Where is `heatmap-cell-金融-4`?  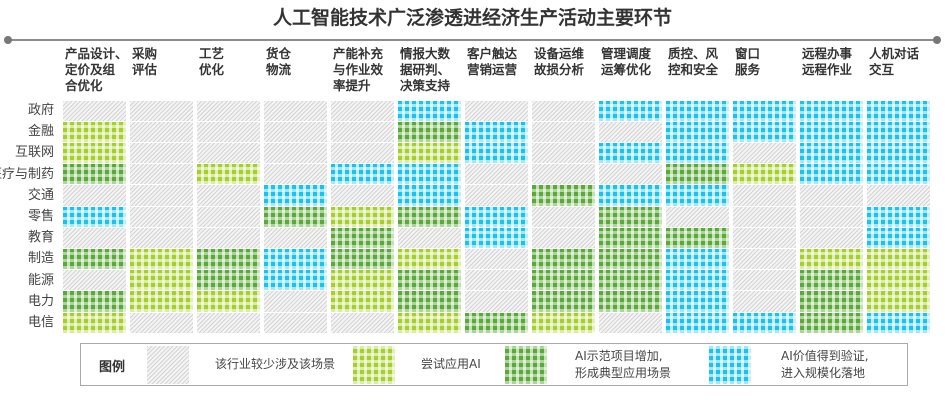
heatmap-cell-金融-4 is located at coordinates (295, 132).